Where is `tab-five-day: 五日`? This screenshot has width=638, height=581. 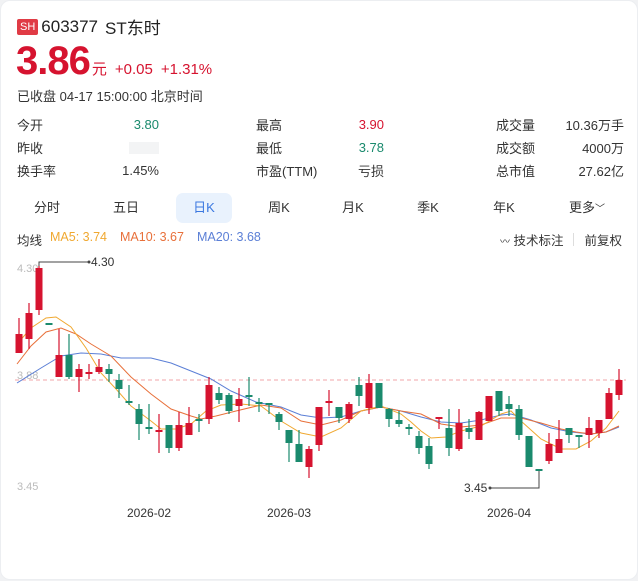 tab-five-day: 五日 is located at coordinates (125, 207).